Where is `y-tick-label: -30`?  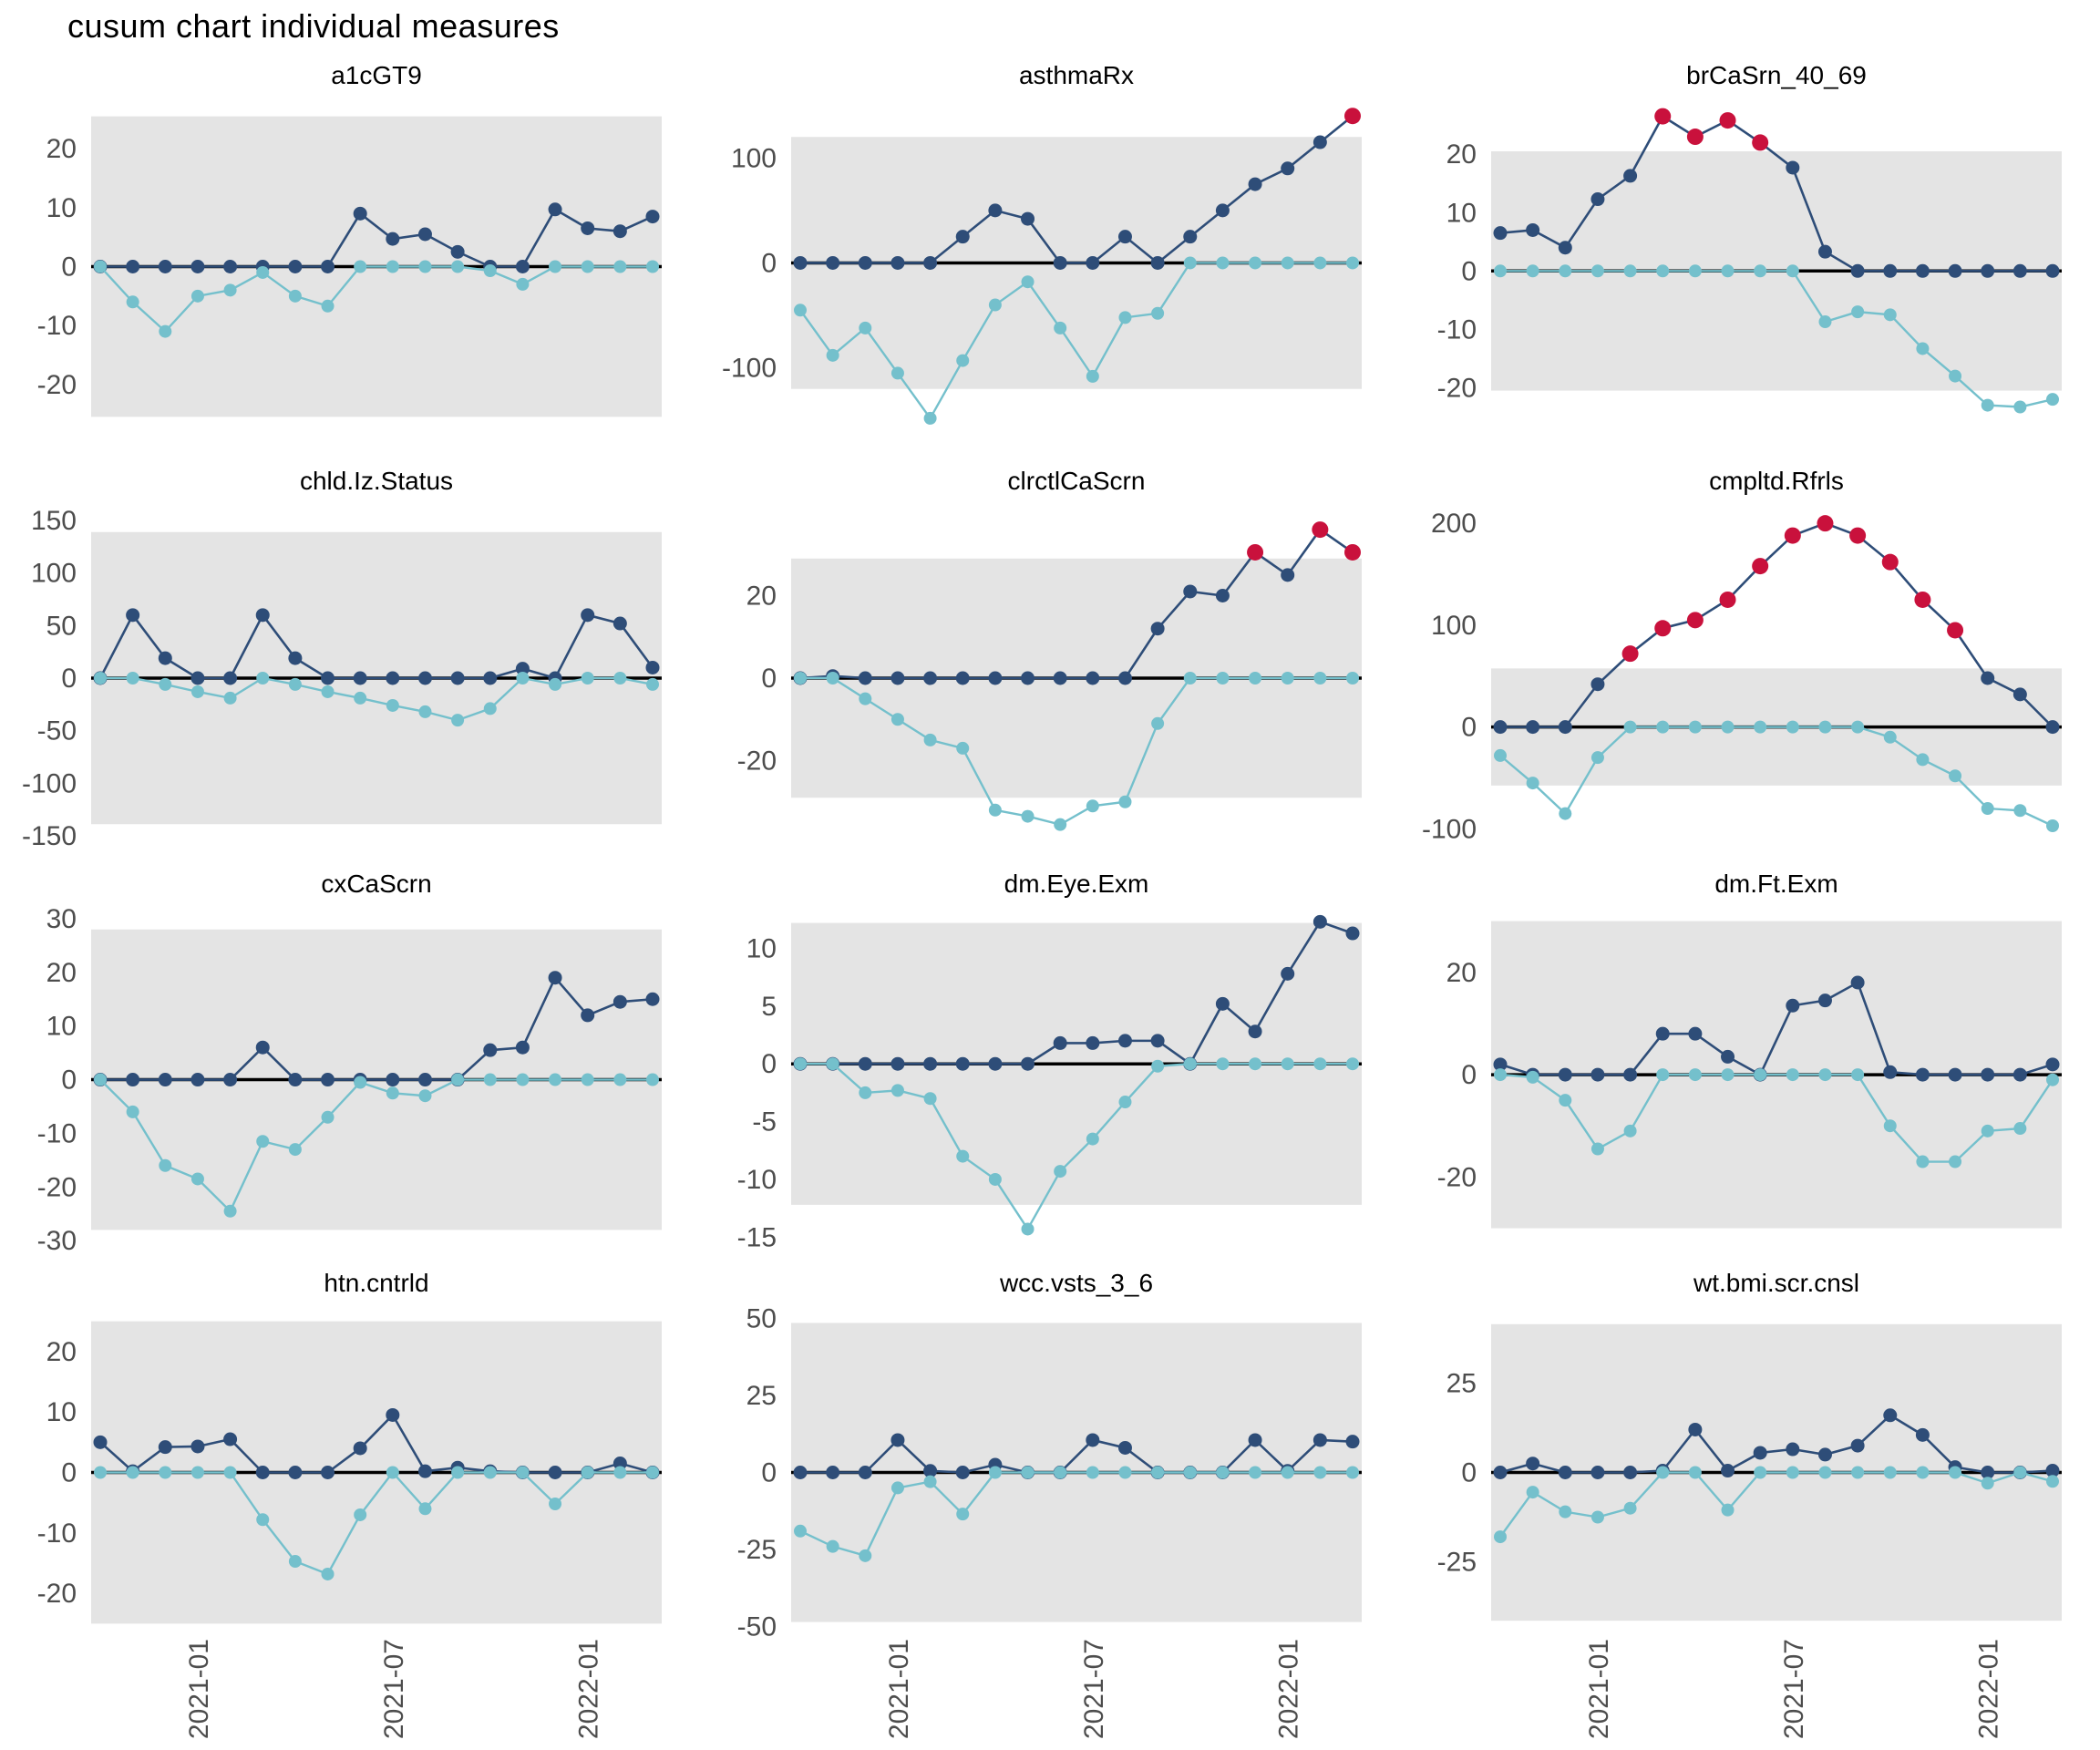 y-tick-label: -30 is located at coordinates (57, 1241).